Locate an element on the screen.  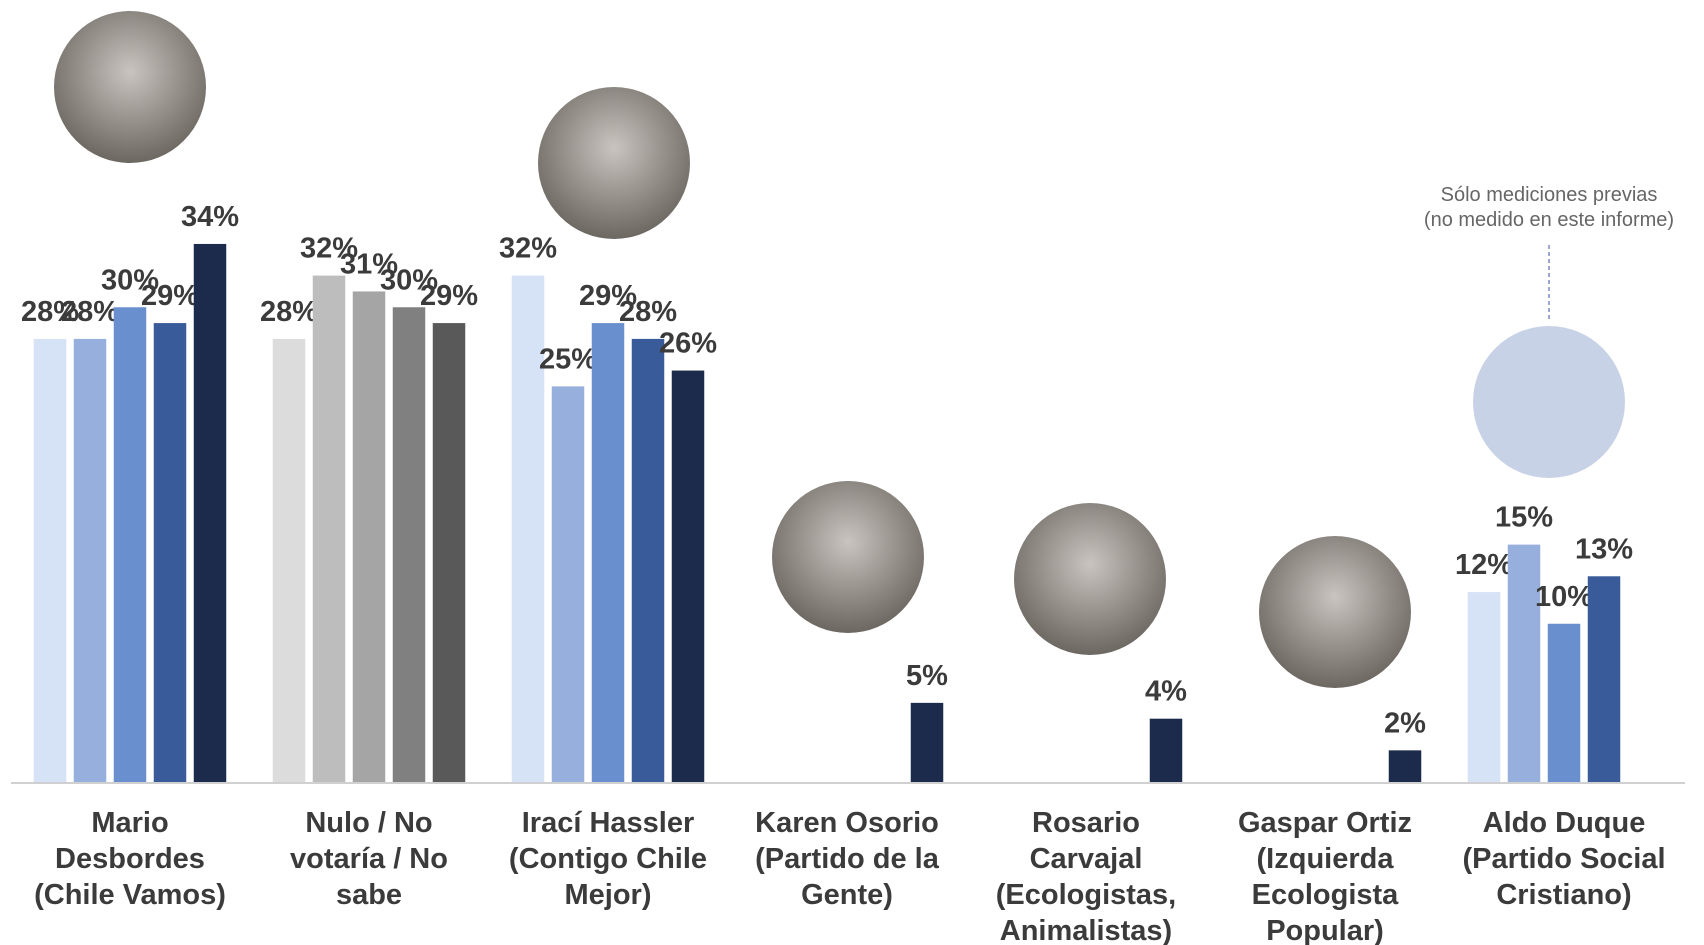
x-tick-label: (Izquierda is located at coordinates (1326, 859).